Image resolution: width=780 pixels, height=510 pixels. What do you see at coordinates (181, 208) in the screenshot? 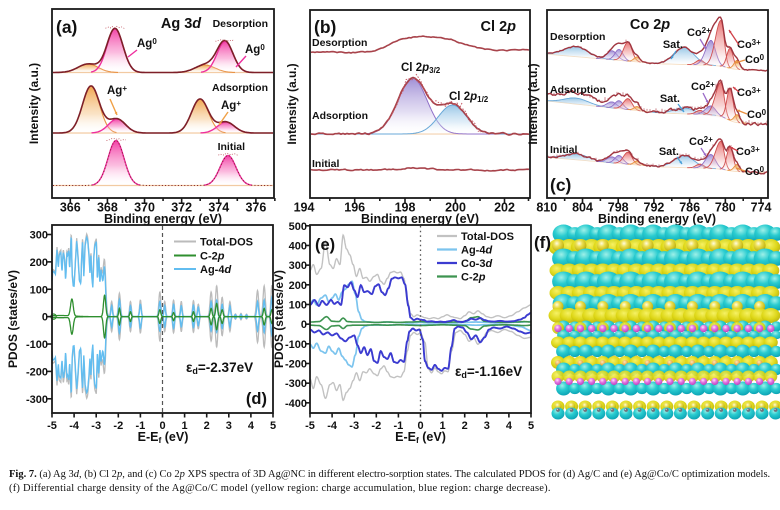
I see `svg-text: 372` at bounding box center [181, 208].